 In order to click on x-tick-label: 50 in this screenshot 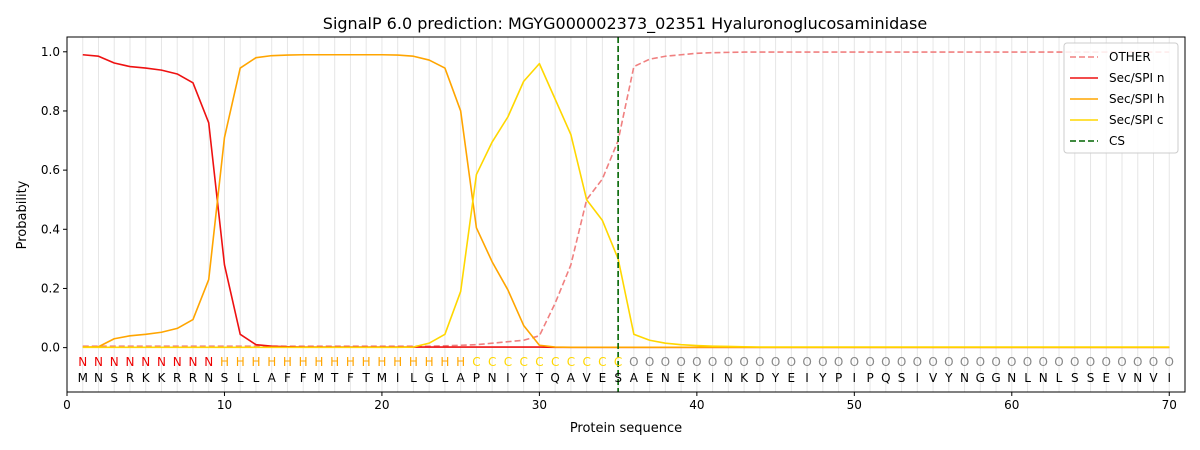, I will do `click(854, 405)`.